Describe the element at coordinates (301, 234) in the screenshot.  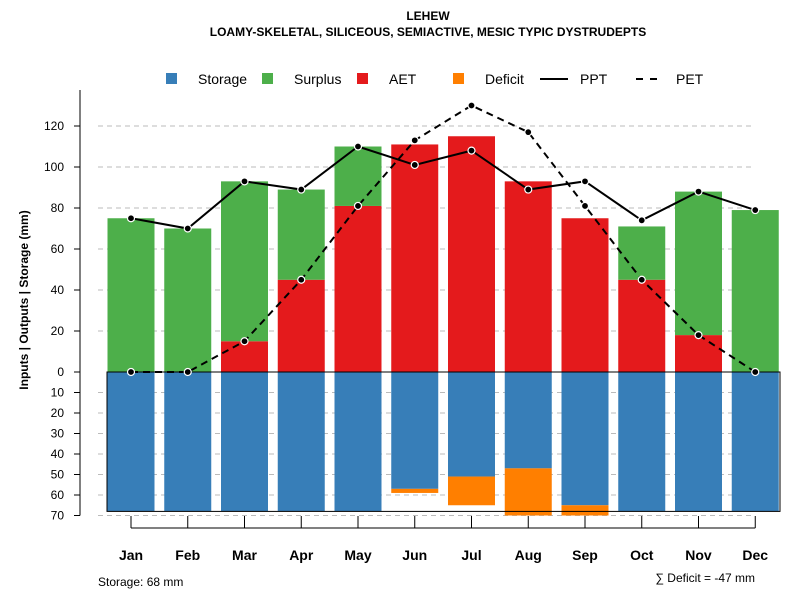
I see `surplus-bar-apr` at that location.